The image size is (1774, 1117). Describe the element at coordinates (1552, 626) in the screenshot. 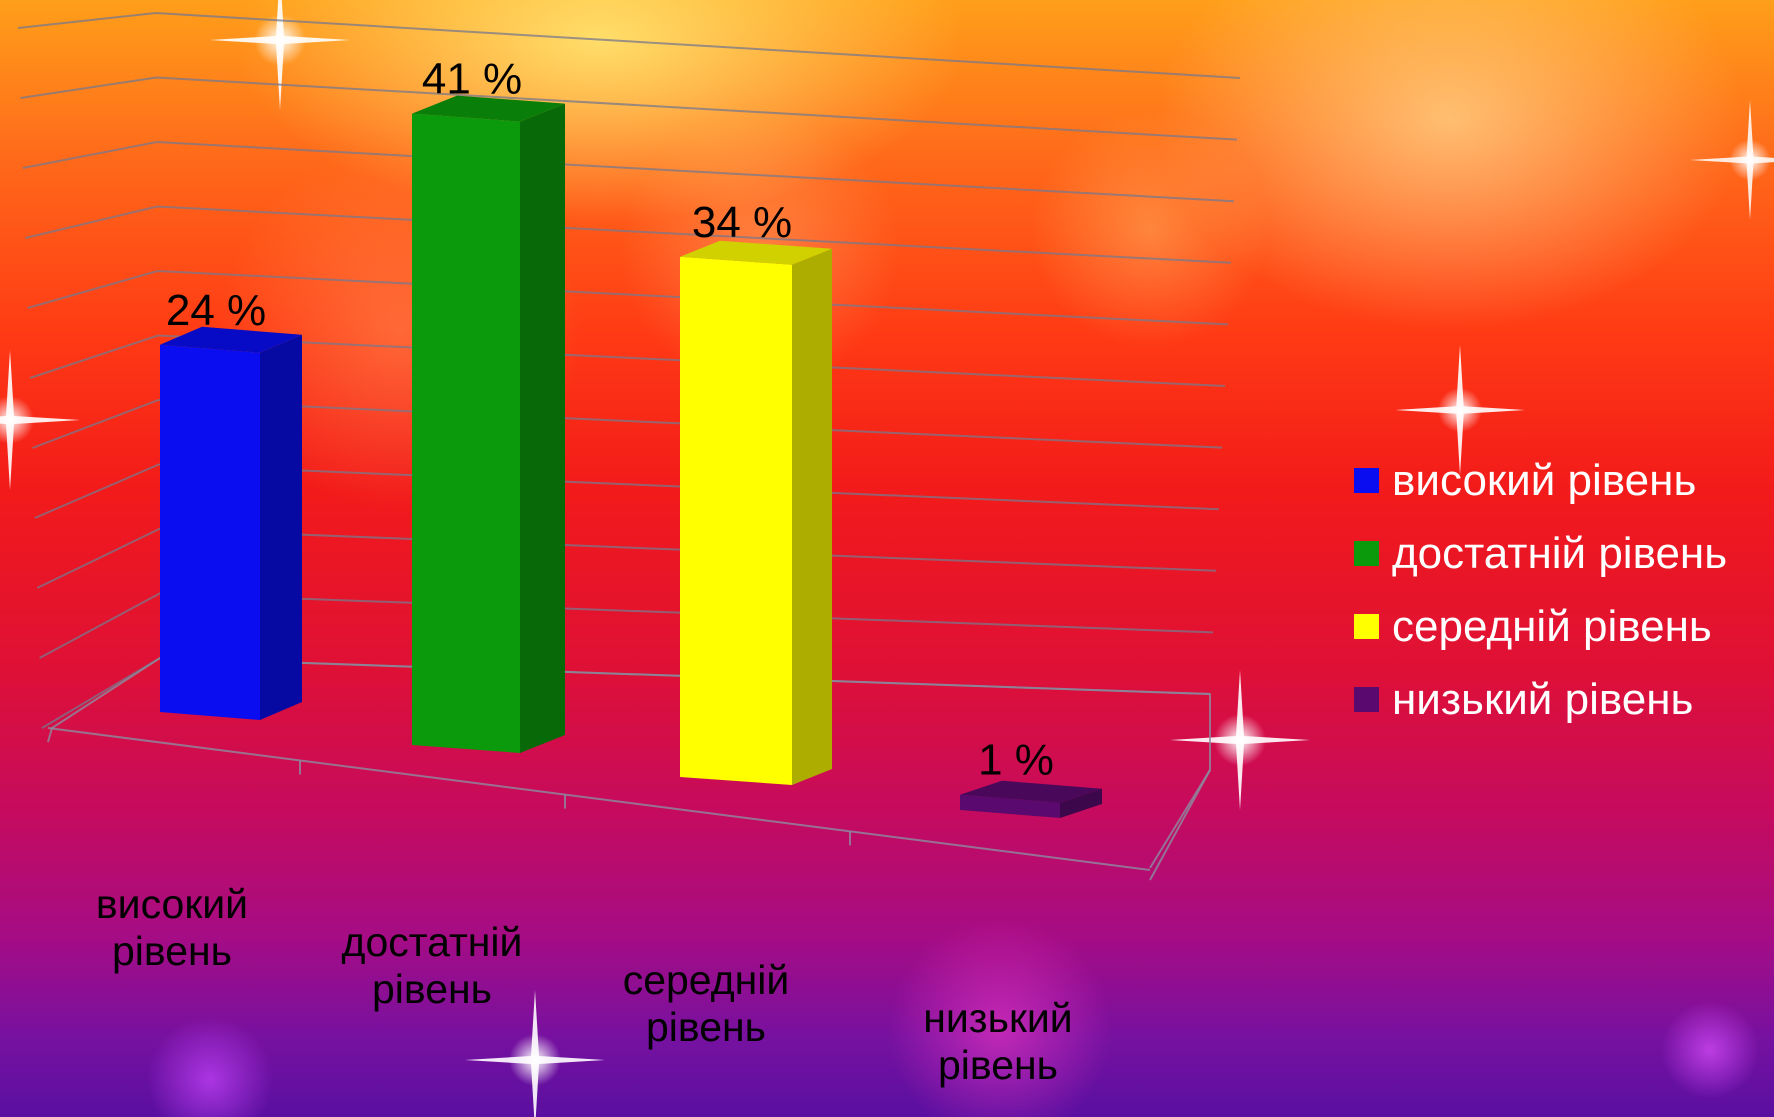

I see `legend-label: середній рівень` at that location.